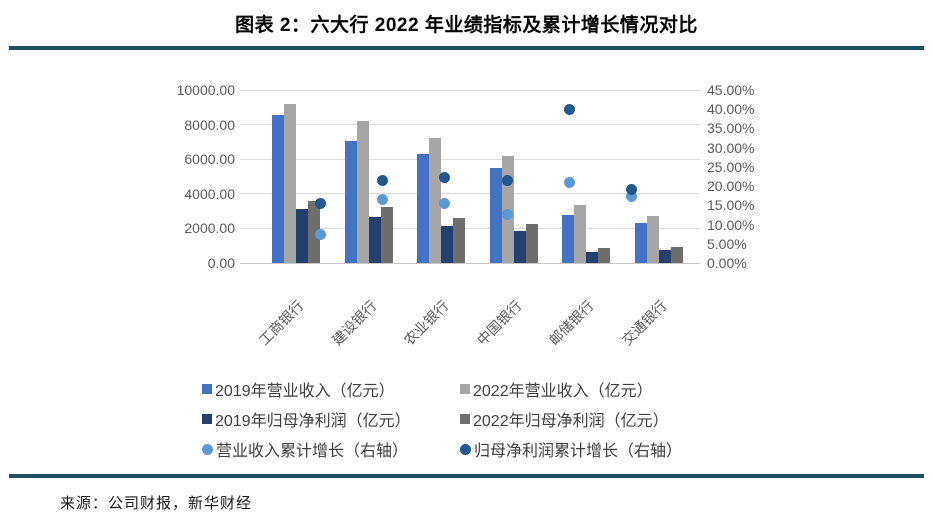 The height and width of the screenshot is (528, 933). I want to click on legend-item: 2022年归母净利润（亿元）, so click(564, 419).